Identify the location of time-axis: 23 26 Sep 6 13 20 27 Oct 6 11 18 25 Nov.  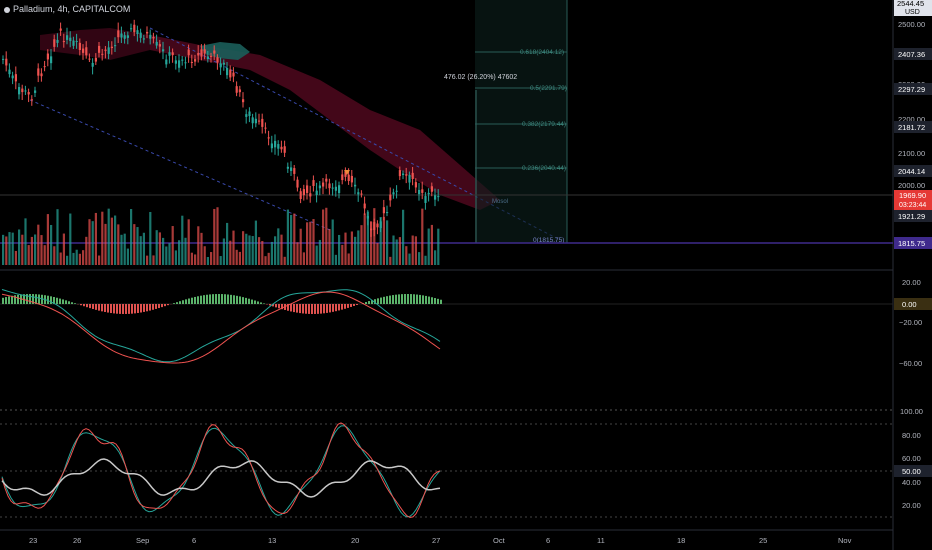
(440, 540).